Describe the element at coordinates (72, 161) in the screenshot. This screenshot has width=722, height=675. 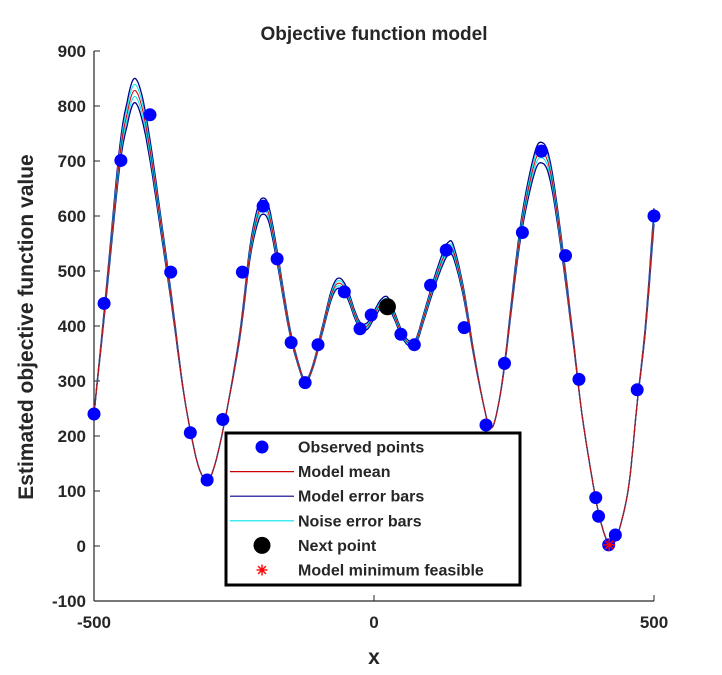
I see `y-tick-label: 700` at that location.